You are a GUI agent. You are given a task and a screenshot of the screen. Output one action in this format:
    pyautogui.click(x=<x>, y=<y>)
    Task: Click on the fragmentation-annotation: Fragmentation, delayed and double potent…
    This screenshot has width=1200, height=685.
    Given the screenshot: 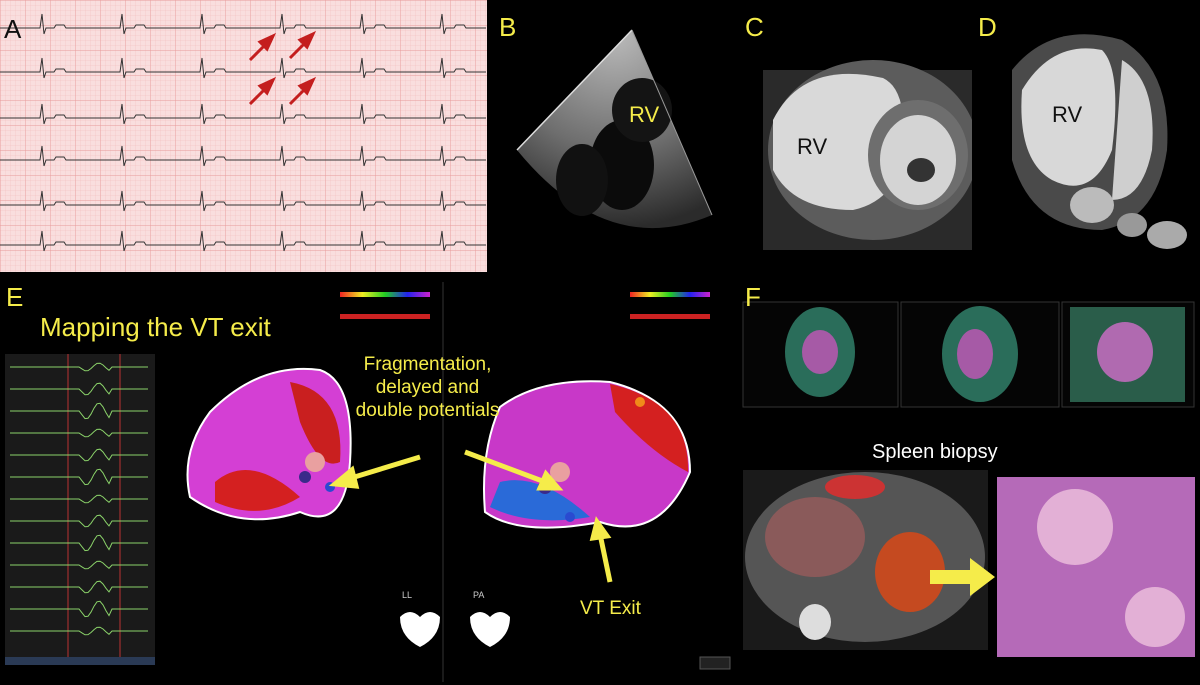 What is the action you would take?
    pyautogui.click(x=427, y=387)
    